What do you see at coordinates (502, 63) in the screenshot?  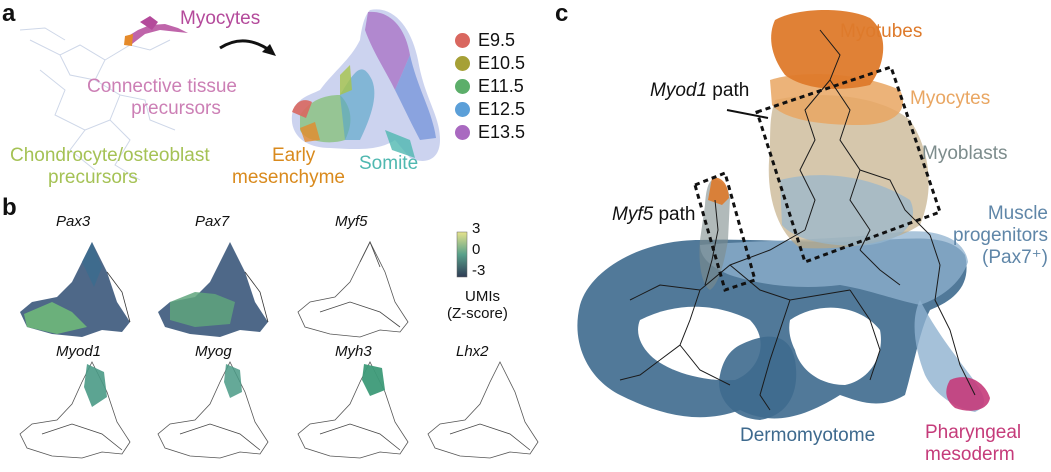 I see `legend-label: E10.5` at bounding box center [502, 63].